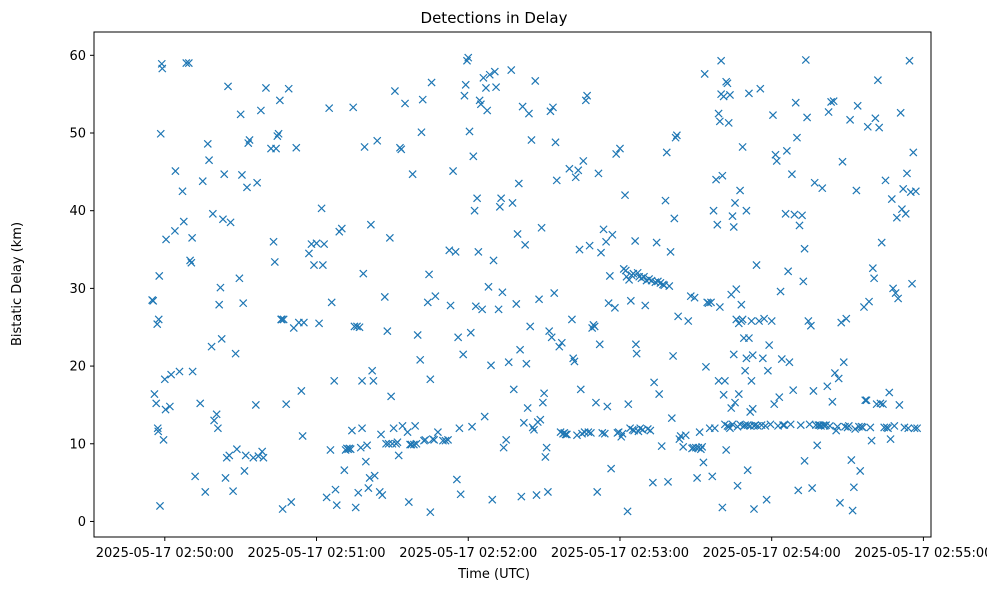 Image resolution: width=987 pixels, height=590 pixels. I want to click on y-tick-label: 30, so click(77, 289).